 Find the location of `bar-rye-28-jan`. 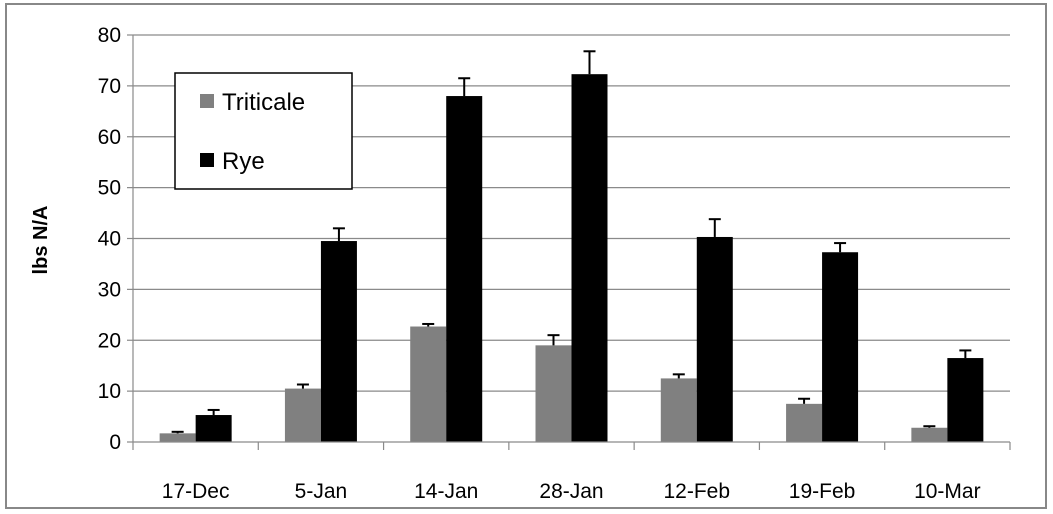

bar-rye-28-jan is located at coordinates (589, 258).